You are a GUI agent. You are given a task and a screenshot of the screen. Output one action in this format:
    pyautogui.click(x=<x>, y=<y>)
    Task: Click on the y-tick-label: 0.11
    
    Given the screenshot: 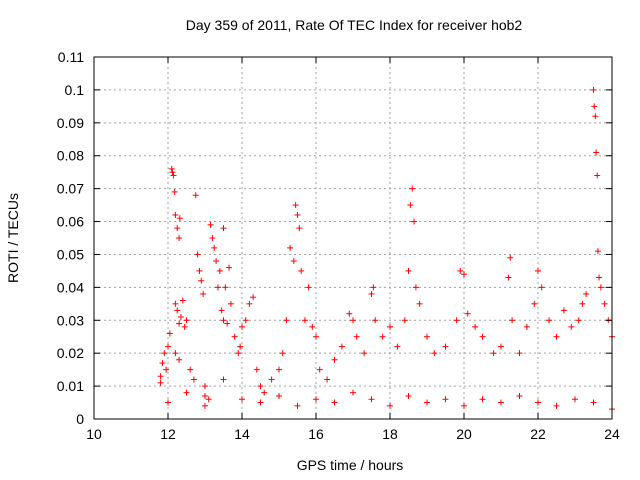 What is the action you would take?
    pyautogui.click(x=71, y=57)
    